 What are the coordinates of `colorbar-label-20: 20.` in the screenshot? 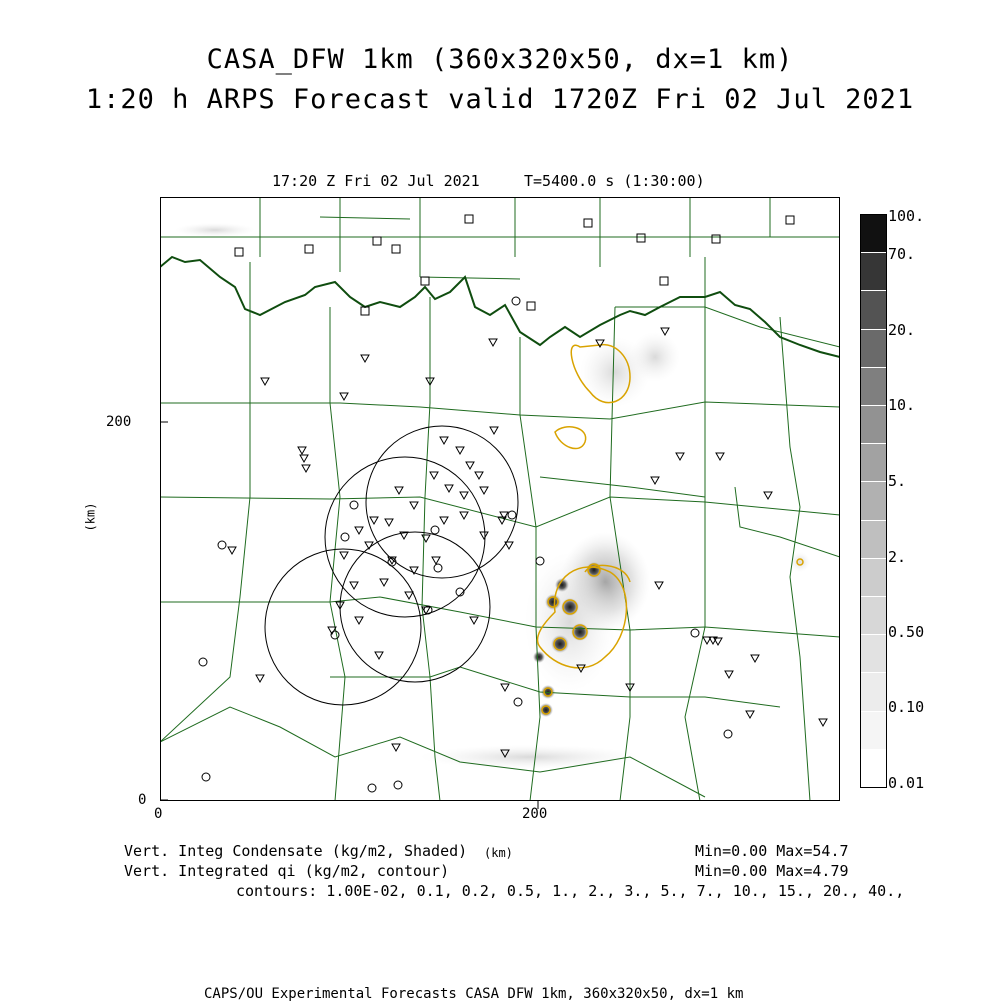 It's located at (902, 330).